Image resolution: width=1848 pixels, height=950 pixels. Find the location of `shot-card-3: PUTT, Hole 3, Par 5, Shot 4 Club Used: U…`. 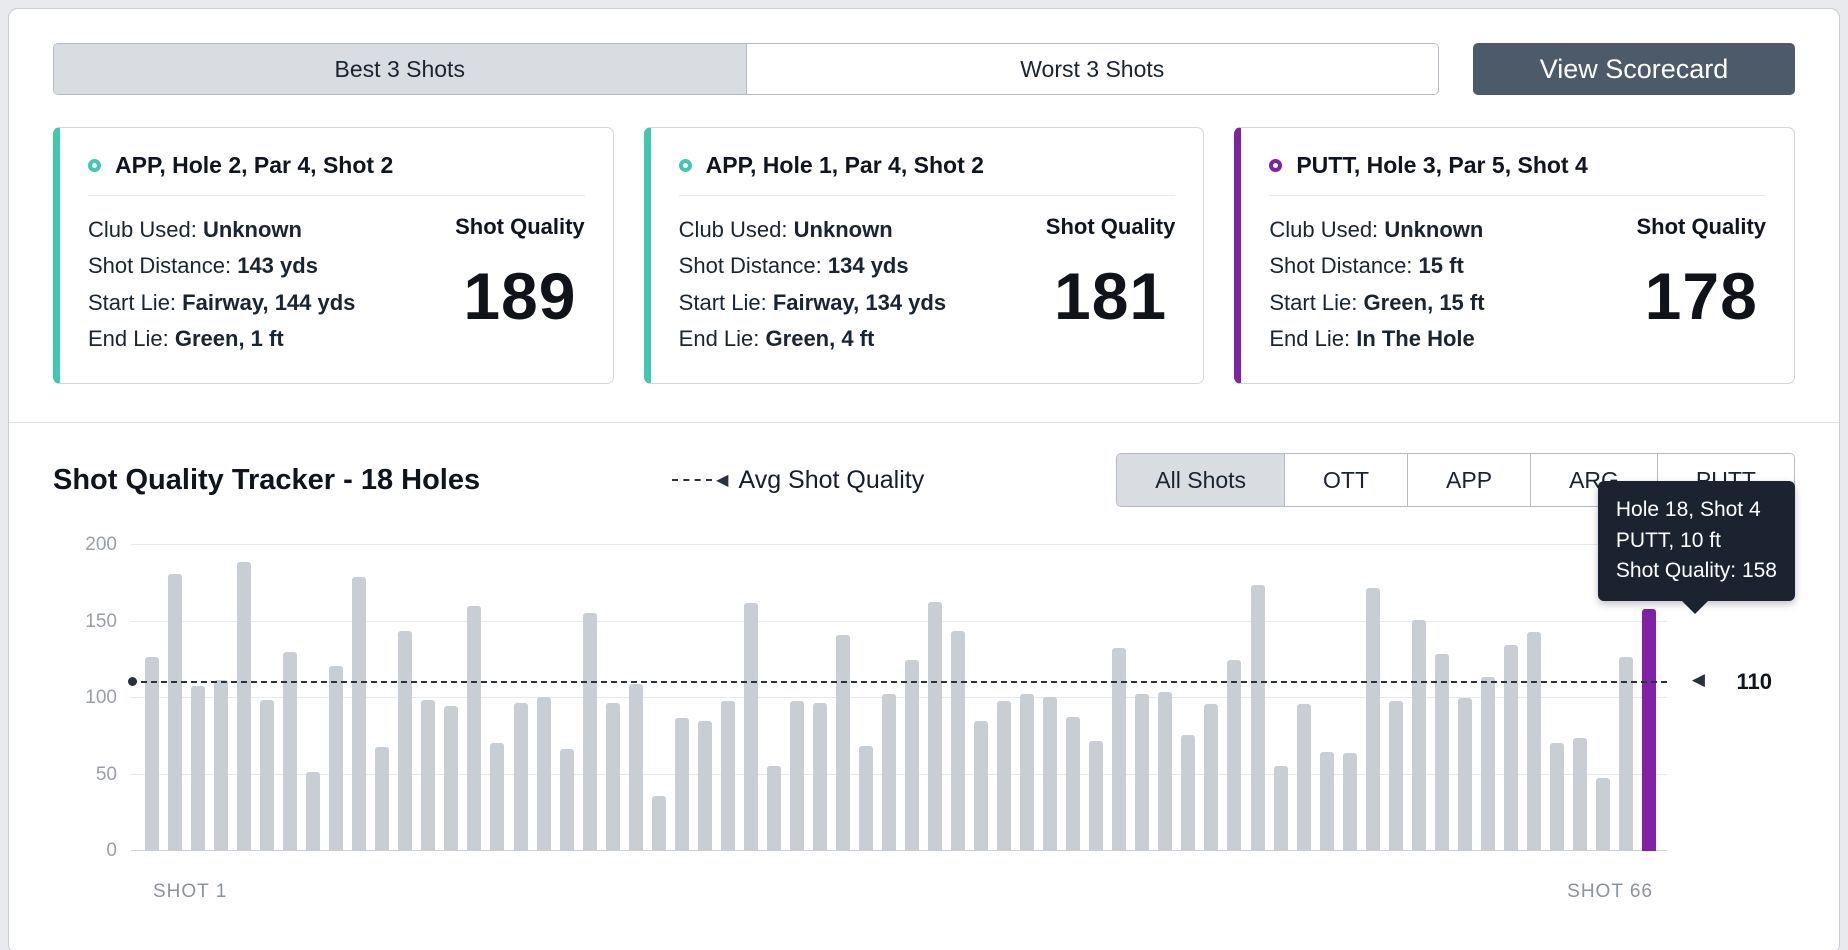

shot-card-3: PUTT, Hole 3, Par 5, Shot 4 Club Used: U… is located at coordinates (1515, 256).